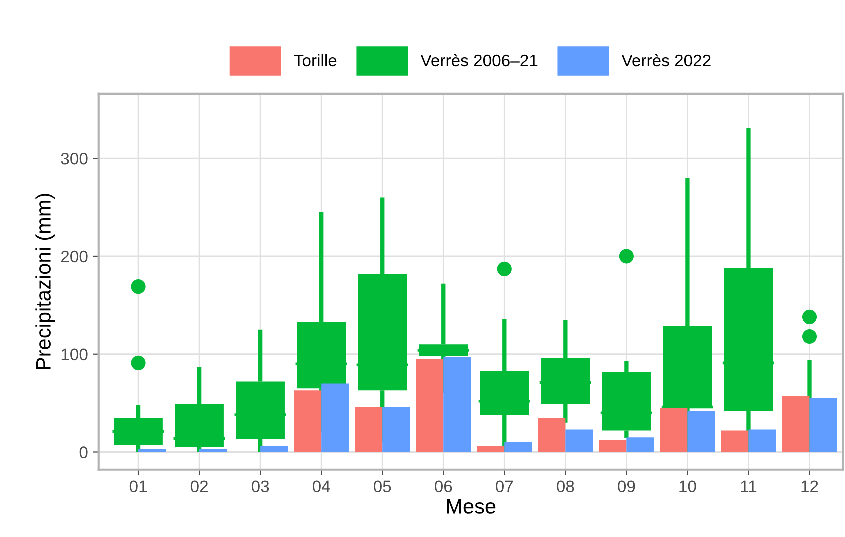 This screenshot has width=845, height=537. What do you see at coordinates (46, 282) in the screenshot?
I see `y-axis-title: Precipitazioni (mm)` at bounding box center [46, 282].